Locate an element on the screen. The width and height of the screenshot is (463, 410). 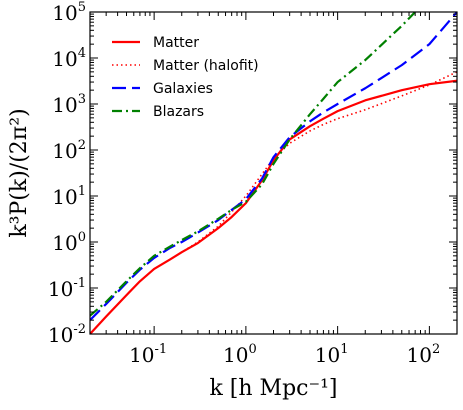
y-tick-label: 10⁴ is located at coordinates (69, 58).